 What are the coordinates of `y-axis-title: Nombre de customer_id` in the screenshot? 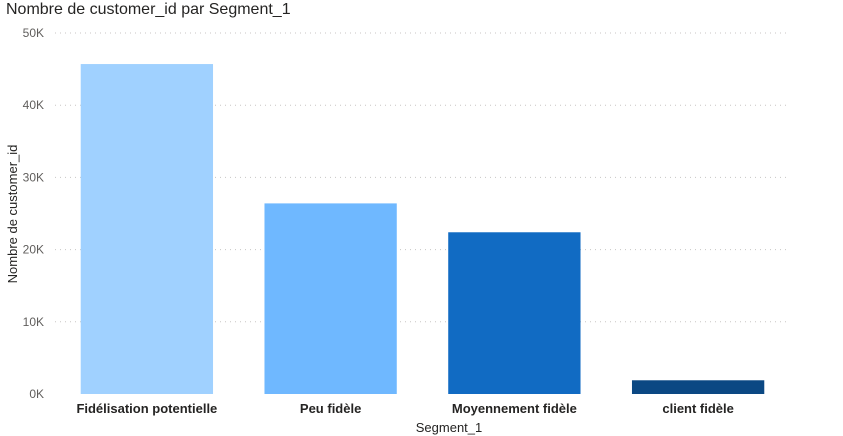 It's located at (12, 214).